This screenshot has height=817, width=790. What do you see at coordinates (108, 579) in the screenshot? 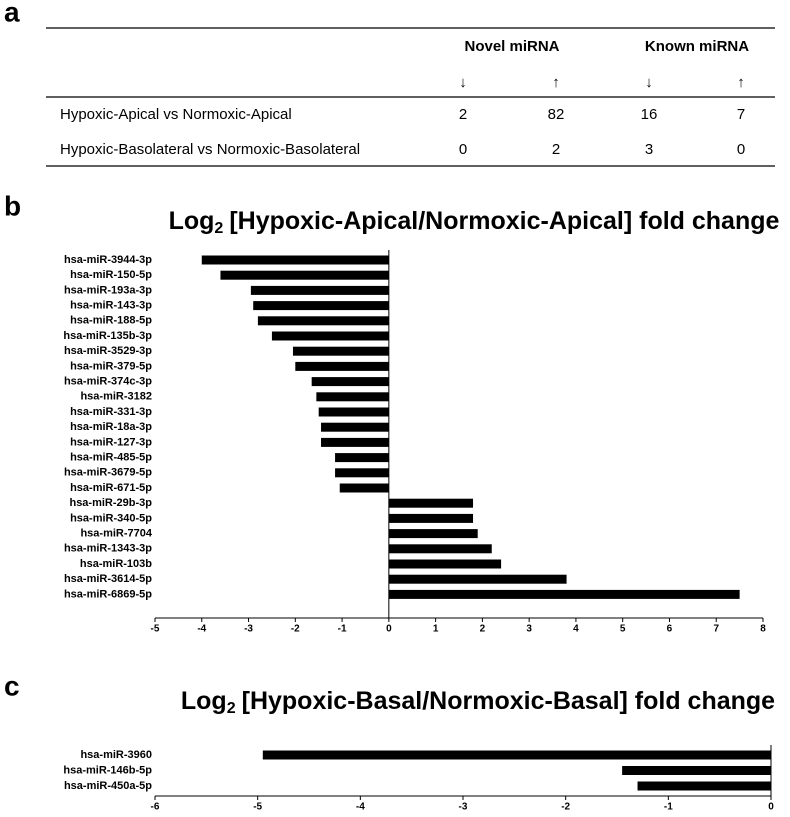
I see `y-tick-label: hsa-miR-3614-5p` at bounding box center [108, 579].